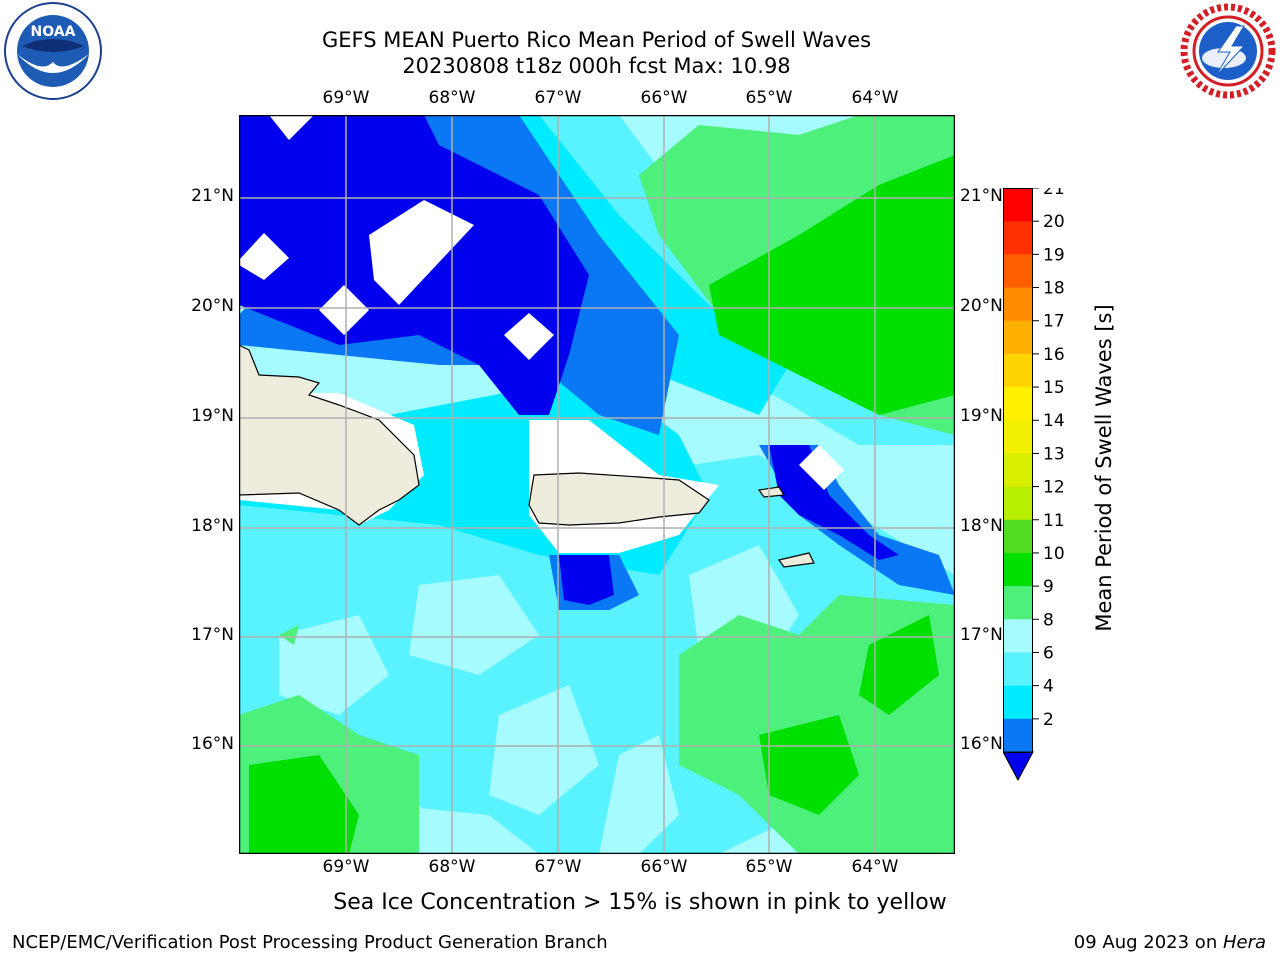 The width and height of the screenshot is (1280, 960). Describe the element at coordinates (1048, 587) in the screenshot. I see `colorbar-tick-label: 9` at that location.